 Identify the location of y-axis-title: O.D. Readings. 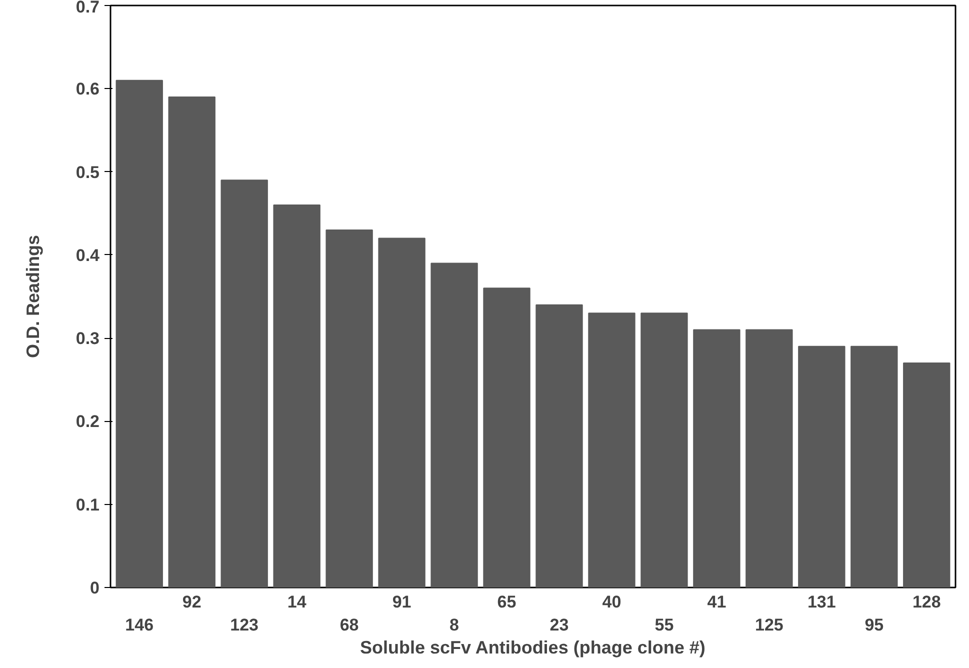
(32, 296).